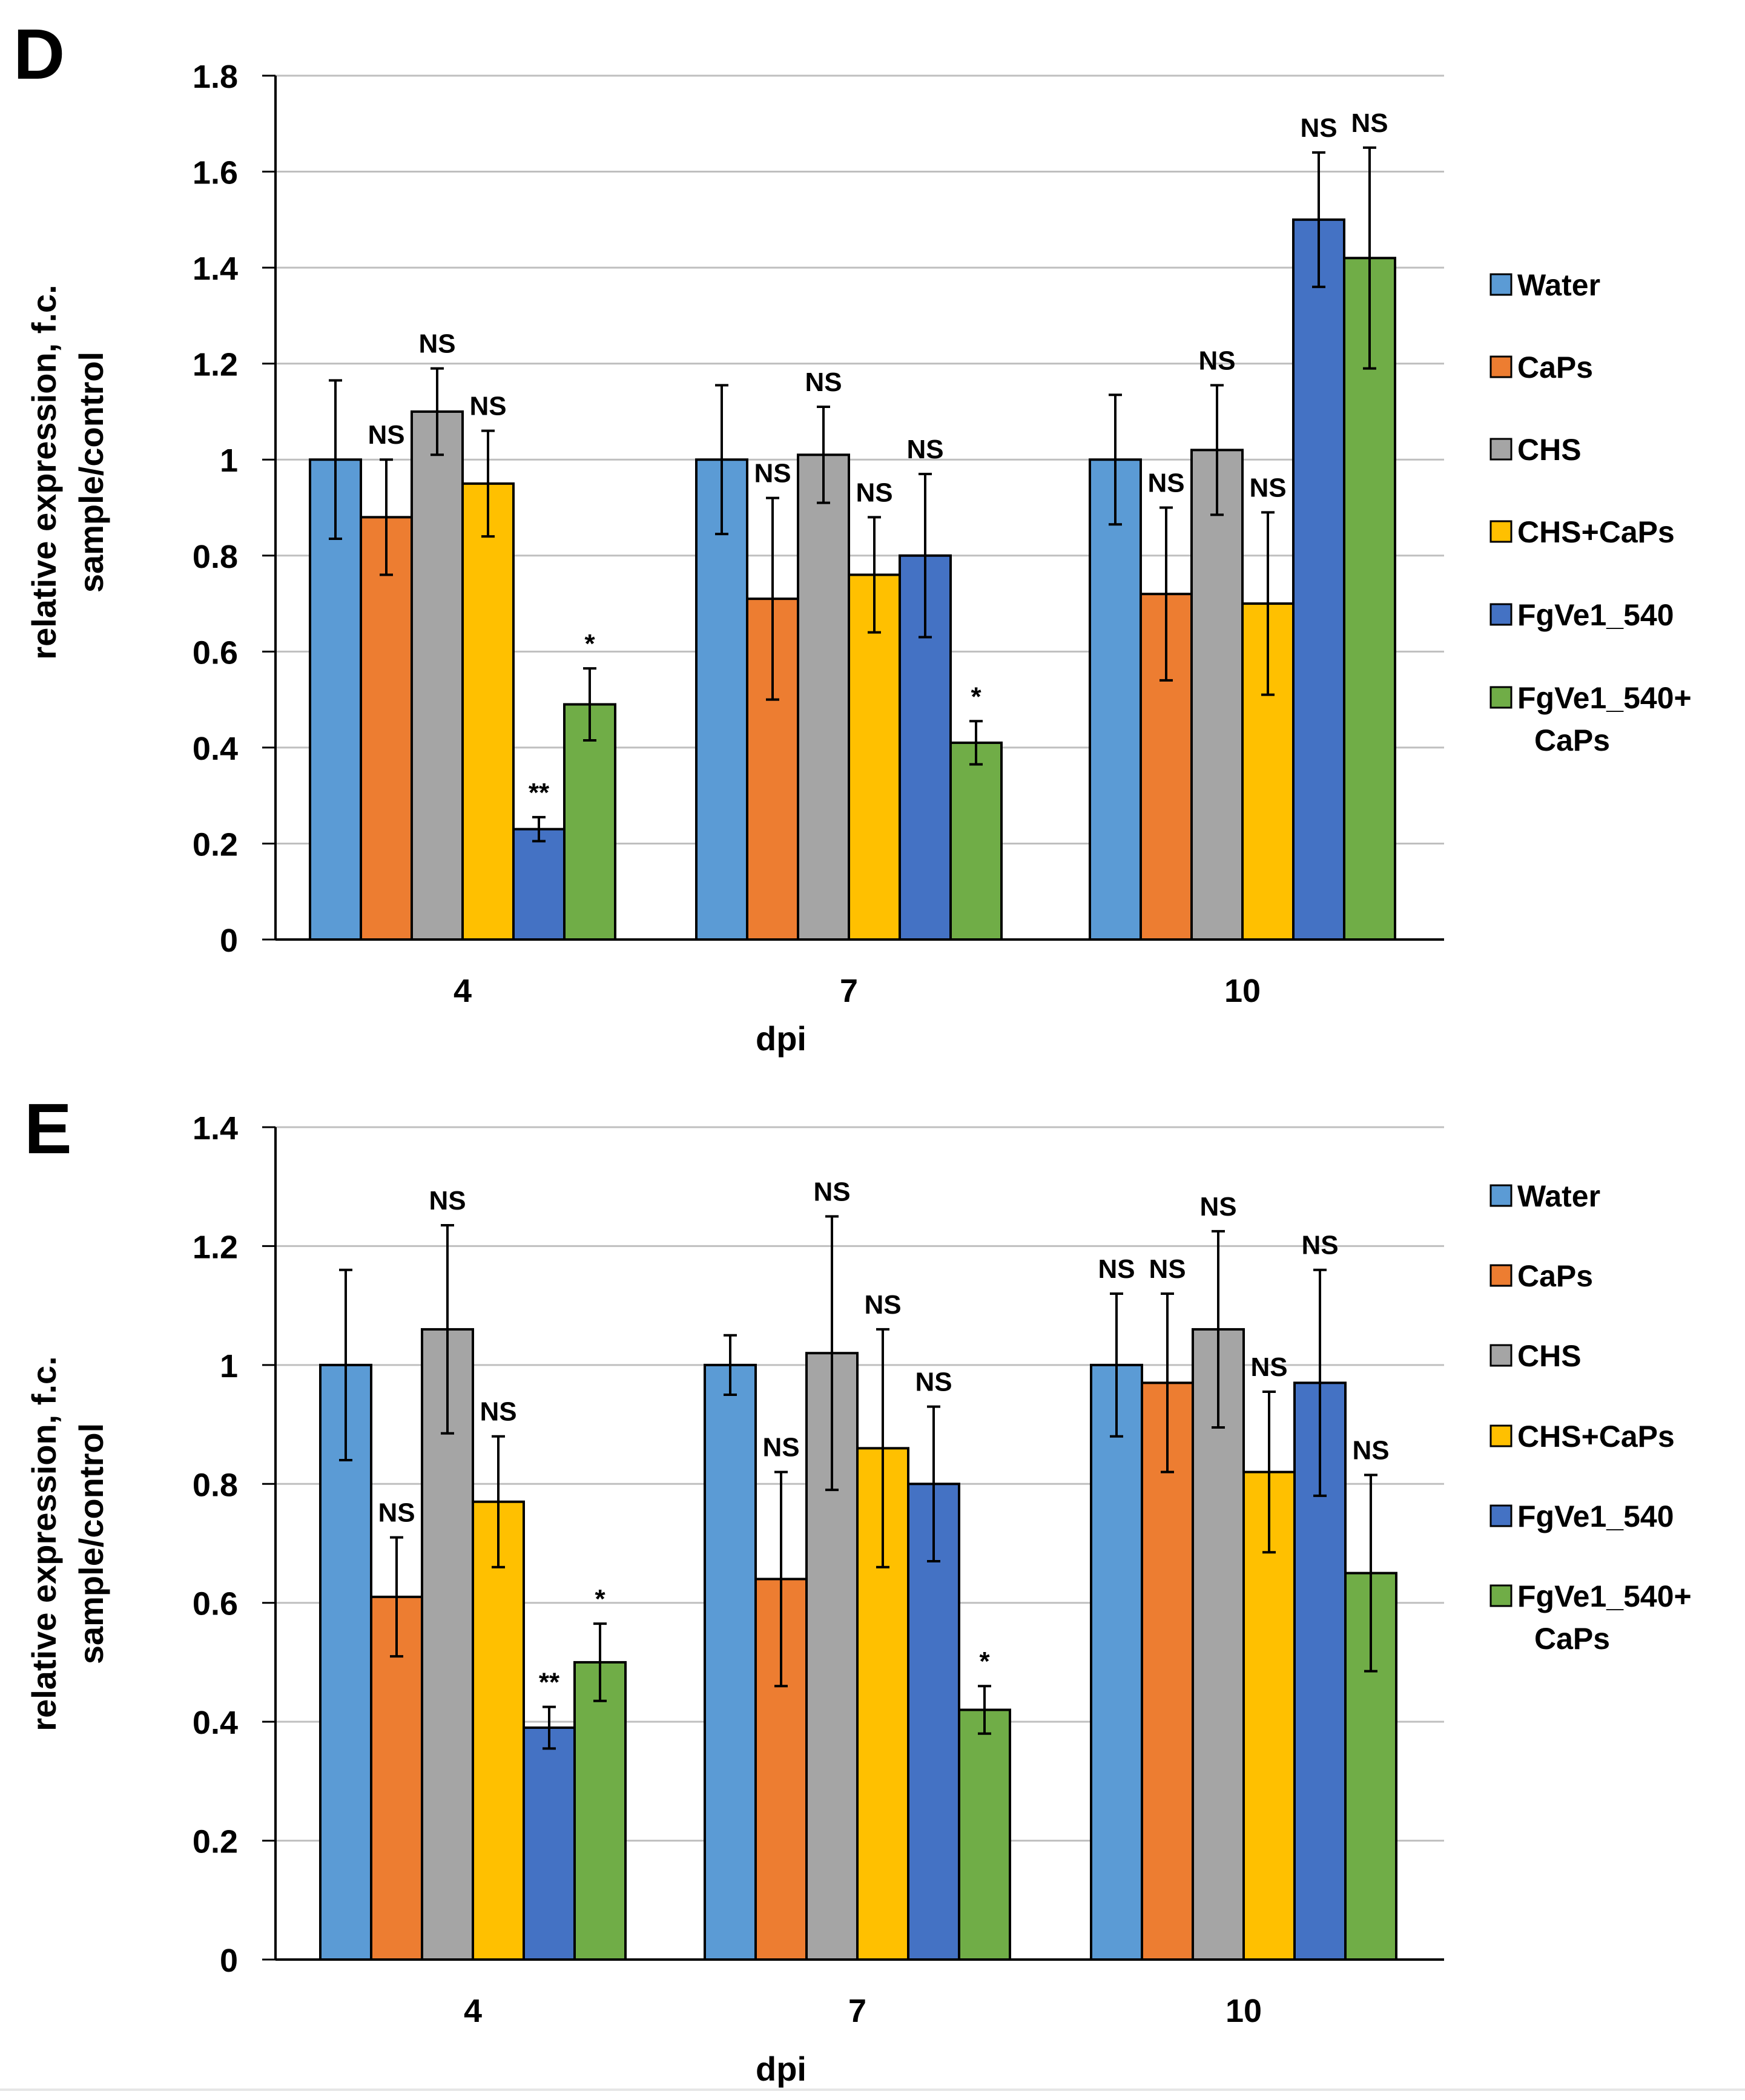 The width and height of the screenshot is (1745, 2100). I want to click on legend-label-chs-caps: CHS+CaPs, so click(1596, 1436).